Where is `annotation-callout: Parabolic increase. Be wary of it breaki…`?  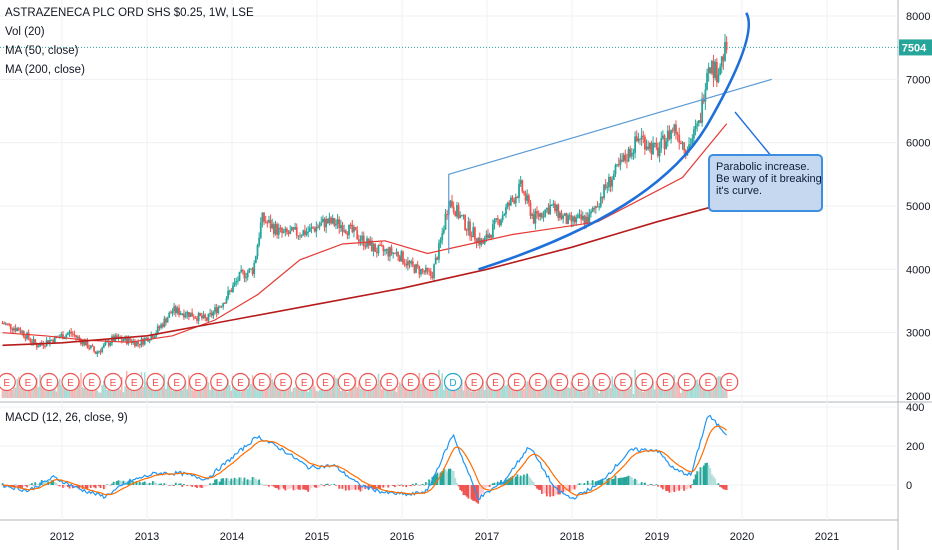
annotation-callout: Parabolic increase. Be wary of it breaki… is located at coordinates (765, 183).